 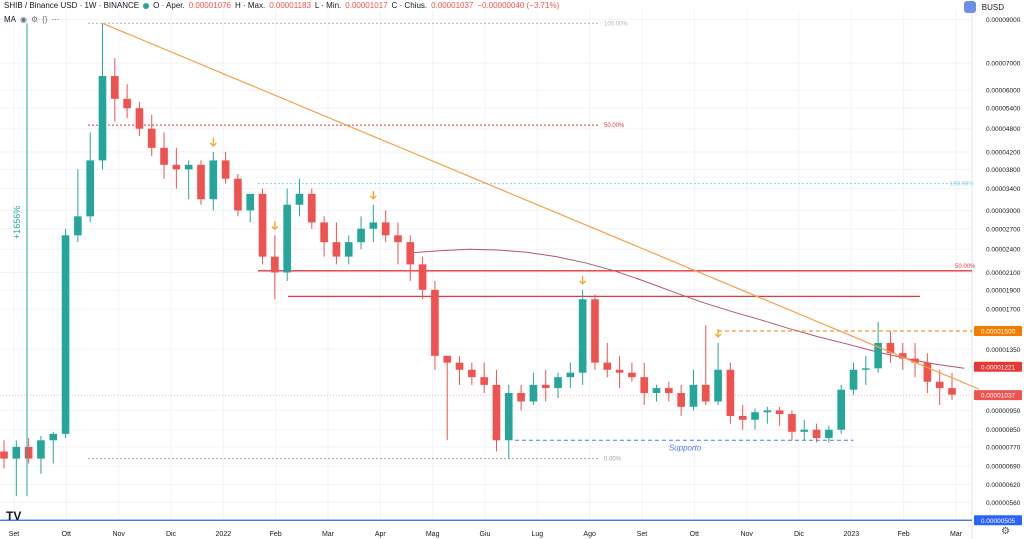 I want to click on indicator-label: MA, so click(x=10, y=19).